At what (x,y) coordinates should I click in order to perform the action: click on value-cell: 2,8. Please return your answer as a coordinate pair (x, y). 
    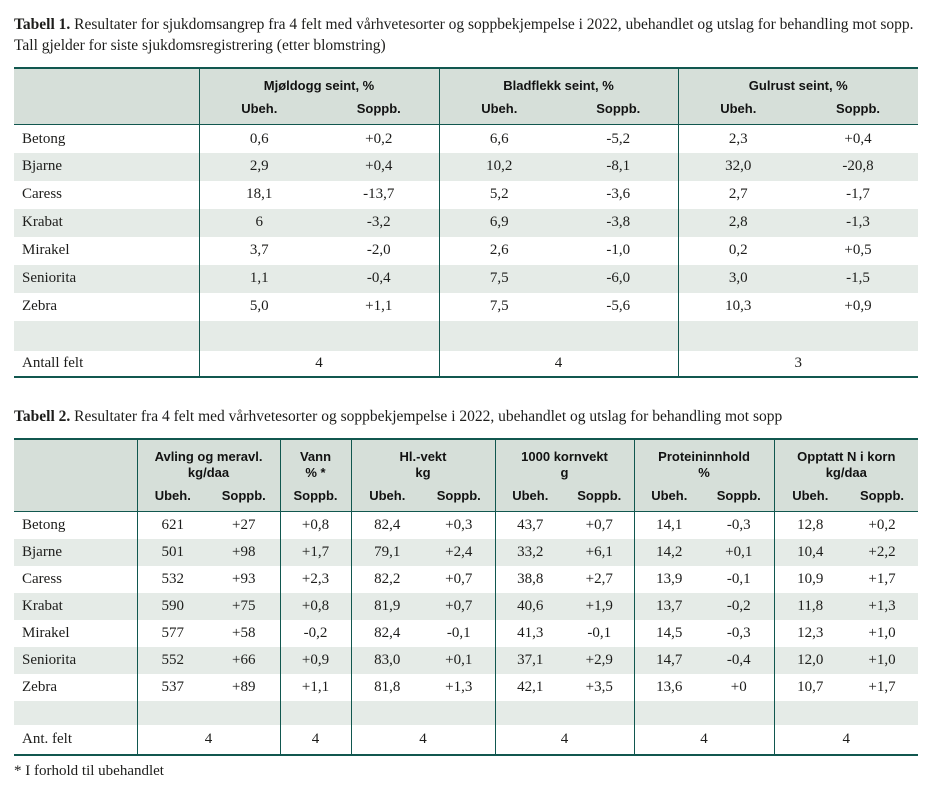
    Looking at the image, I should click on (738, 222).